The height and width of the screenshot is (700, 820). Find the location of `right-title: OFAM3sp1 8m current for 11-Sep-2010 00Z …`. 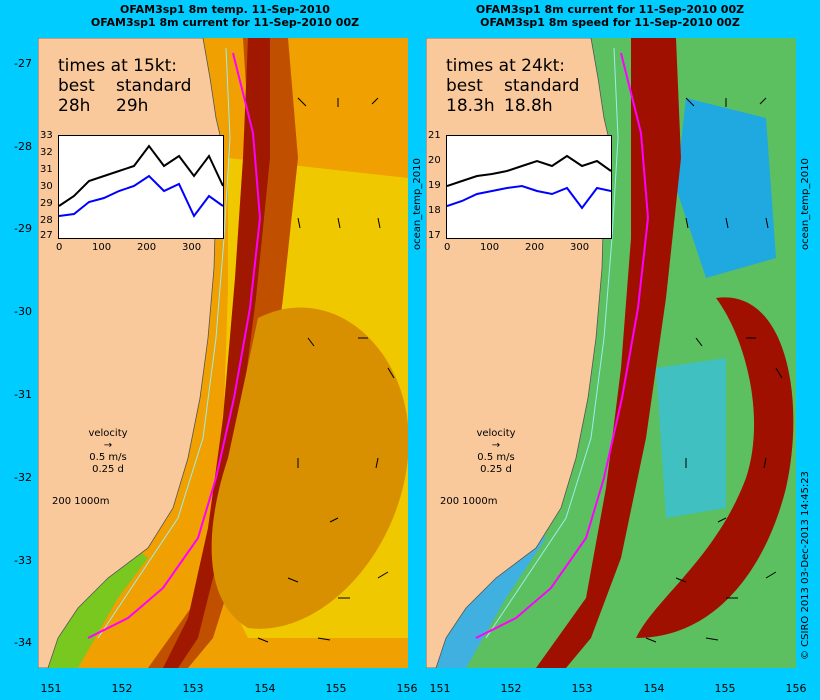

right-title: OFAM3sp1 8m current for 11-Sep-2010 00Z … is located at coordinates (610, 16).